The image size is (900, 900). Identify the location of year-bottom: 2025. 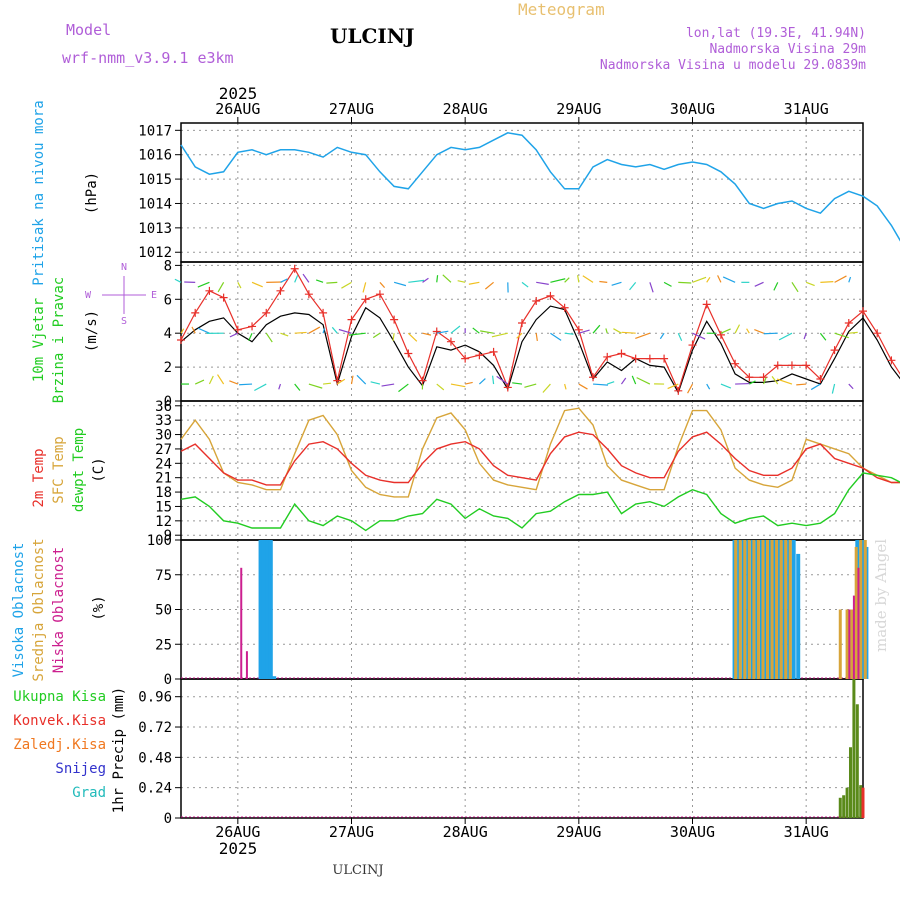
(238, 848).